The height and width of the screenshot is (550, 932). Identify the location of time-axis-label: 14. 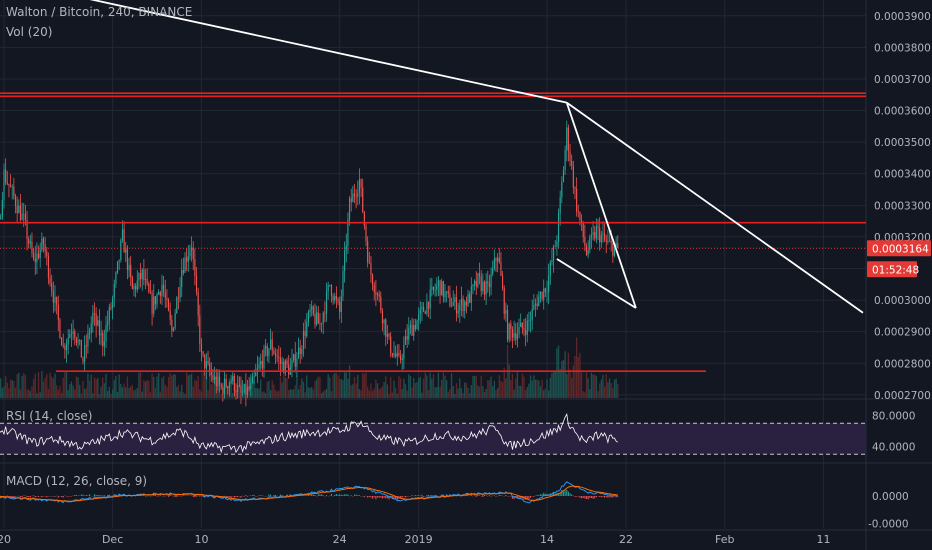
(547, 539).